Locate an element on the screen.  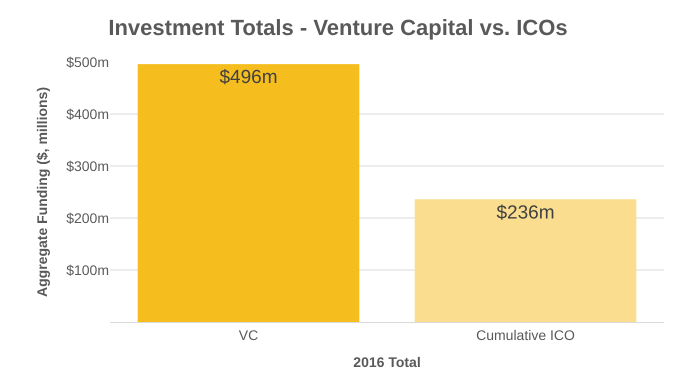
y-tick-label: $500m is located at coordinates (87, 62).